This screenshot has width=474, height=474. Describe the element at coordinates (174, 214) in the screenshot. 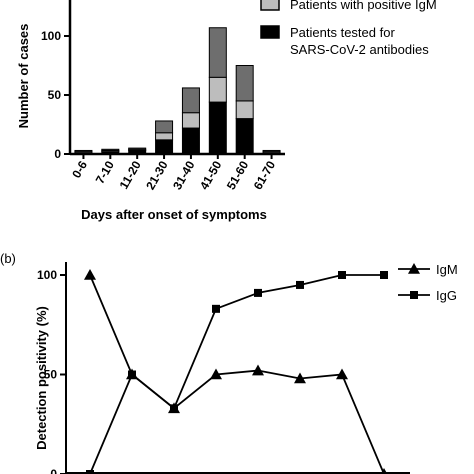

I see `panel-a-x-axis-title: Days after onset of symptoms` at that location.